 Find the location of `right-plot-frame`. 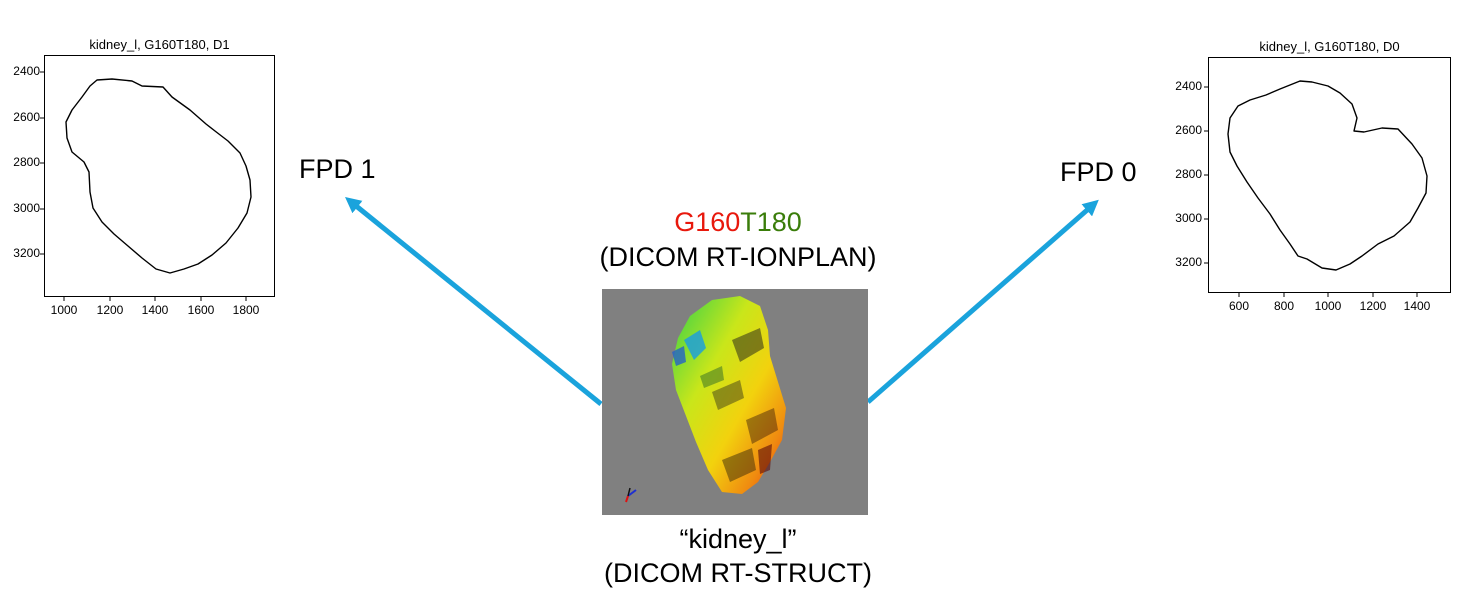

right-plot-frame is located at coordinates (1329, 175).